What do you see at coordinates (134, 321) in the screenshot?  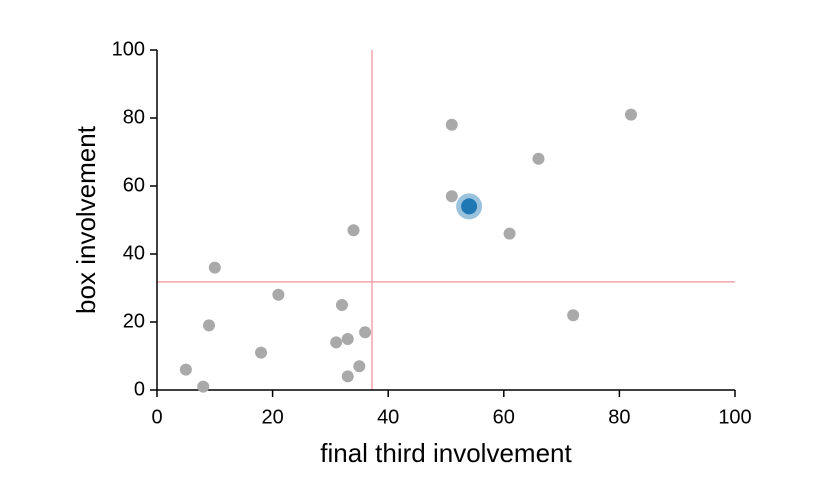 I see `y-tick-label: 20` at bounding box center [134, 321].